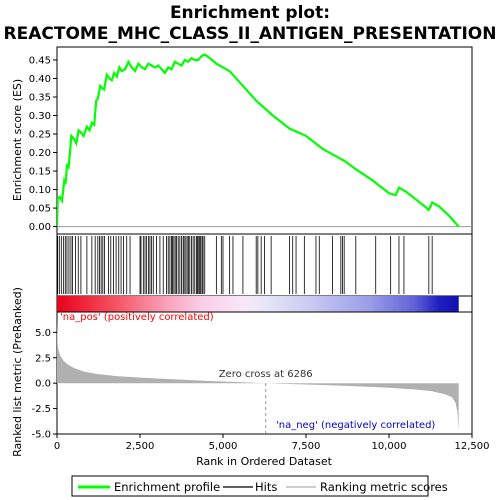 The image size is (500, 500). What do you see at coordinates (40, 172) in the screenshot?
I see `es-y-tick-label: 0.15` at bounding box center [40, 172].